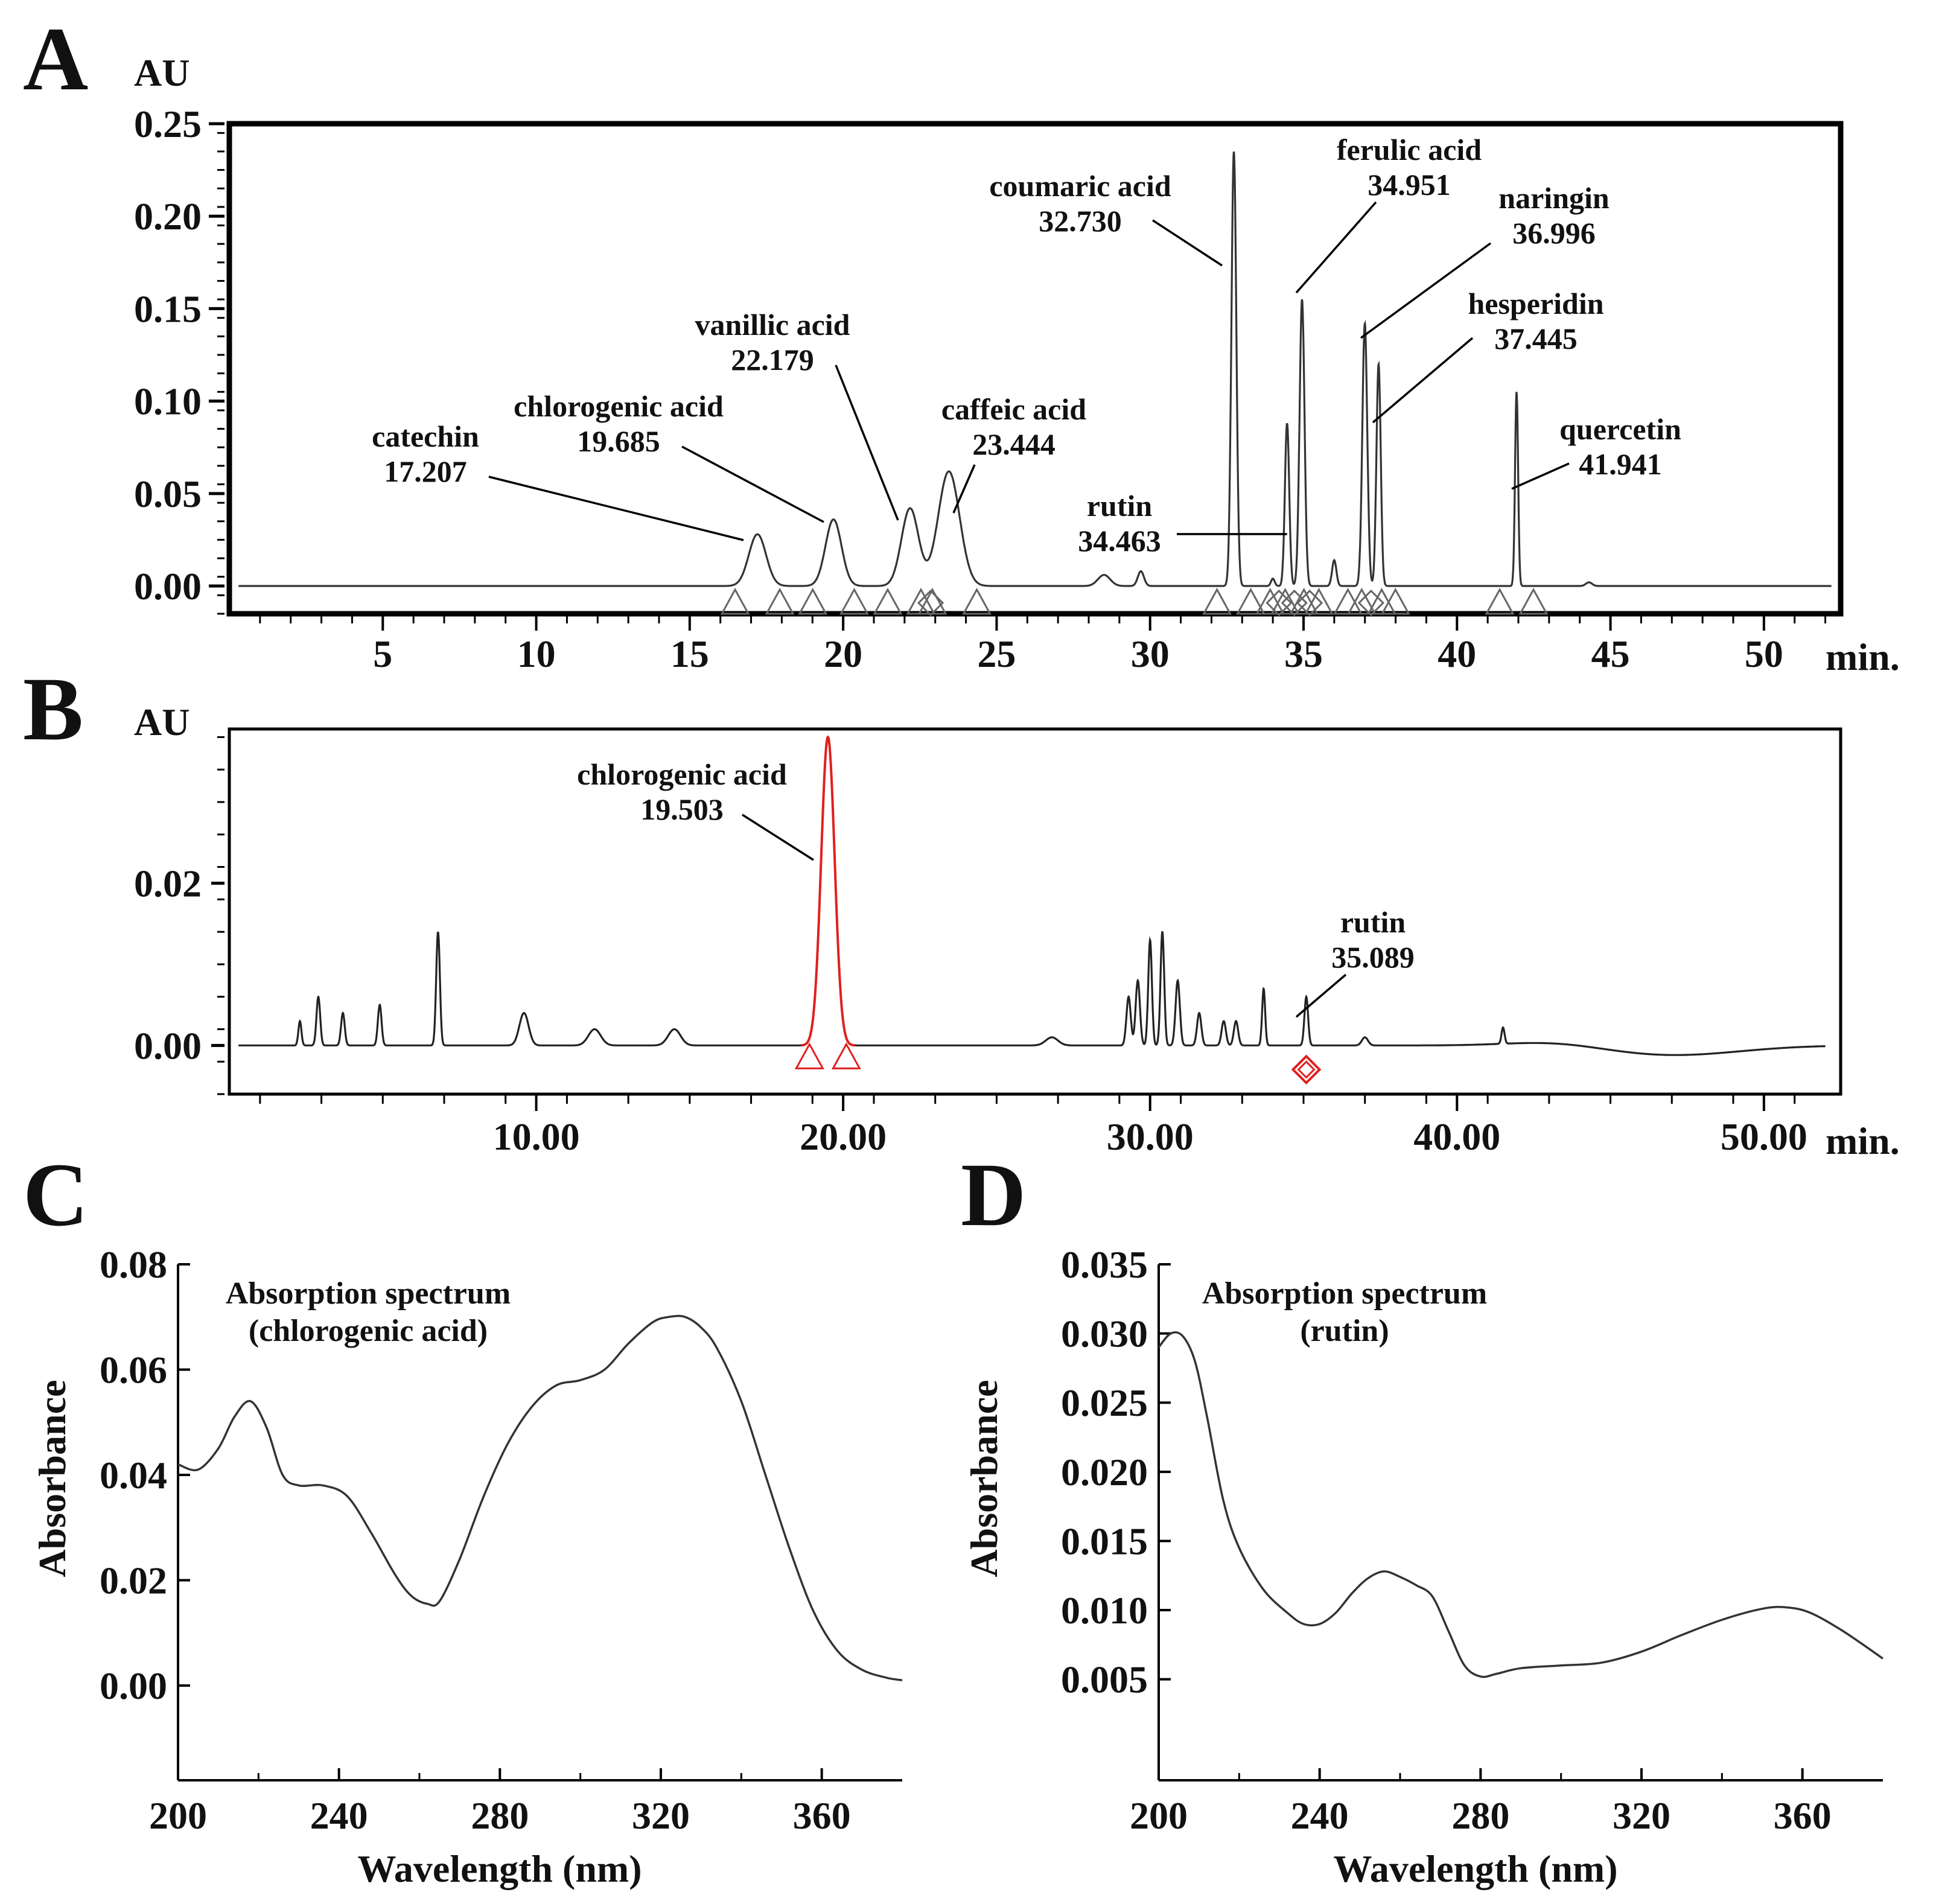  I want to click on panel-b-peak-name: chlorogenic acid, so click(682, 774).